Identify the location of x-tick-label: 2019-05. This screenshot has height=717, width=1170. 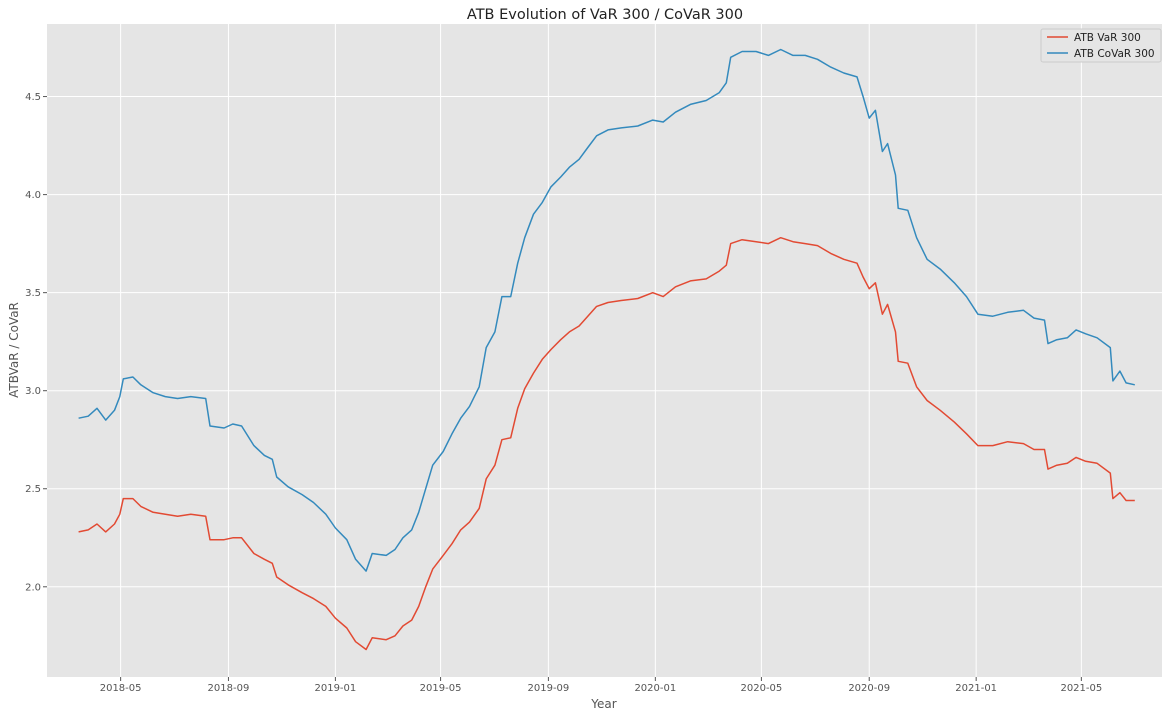
(441, 688).